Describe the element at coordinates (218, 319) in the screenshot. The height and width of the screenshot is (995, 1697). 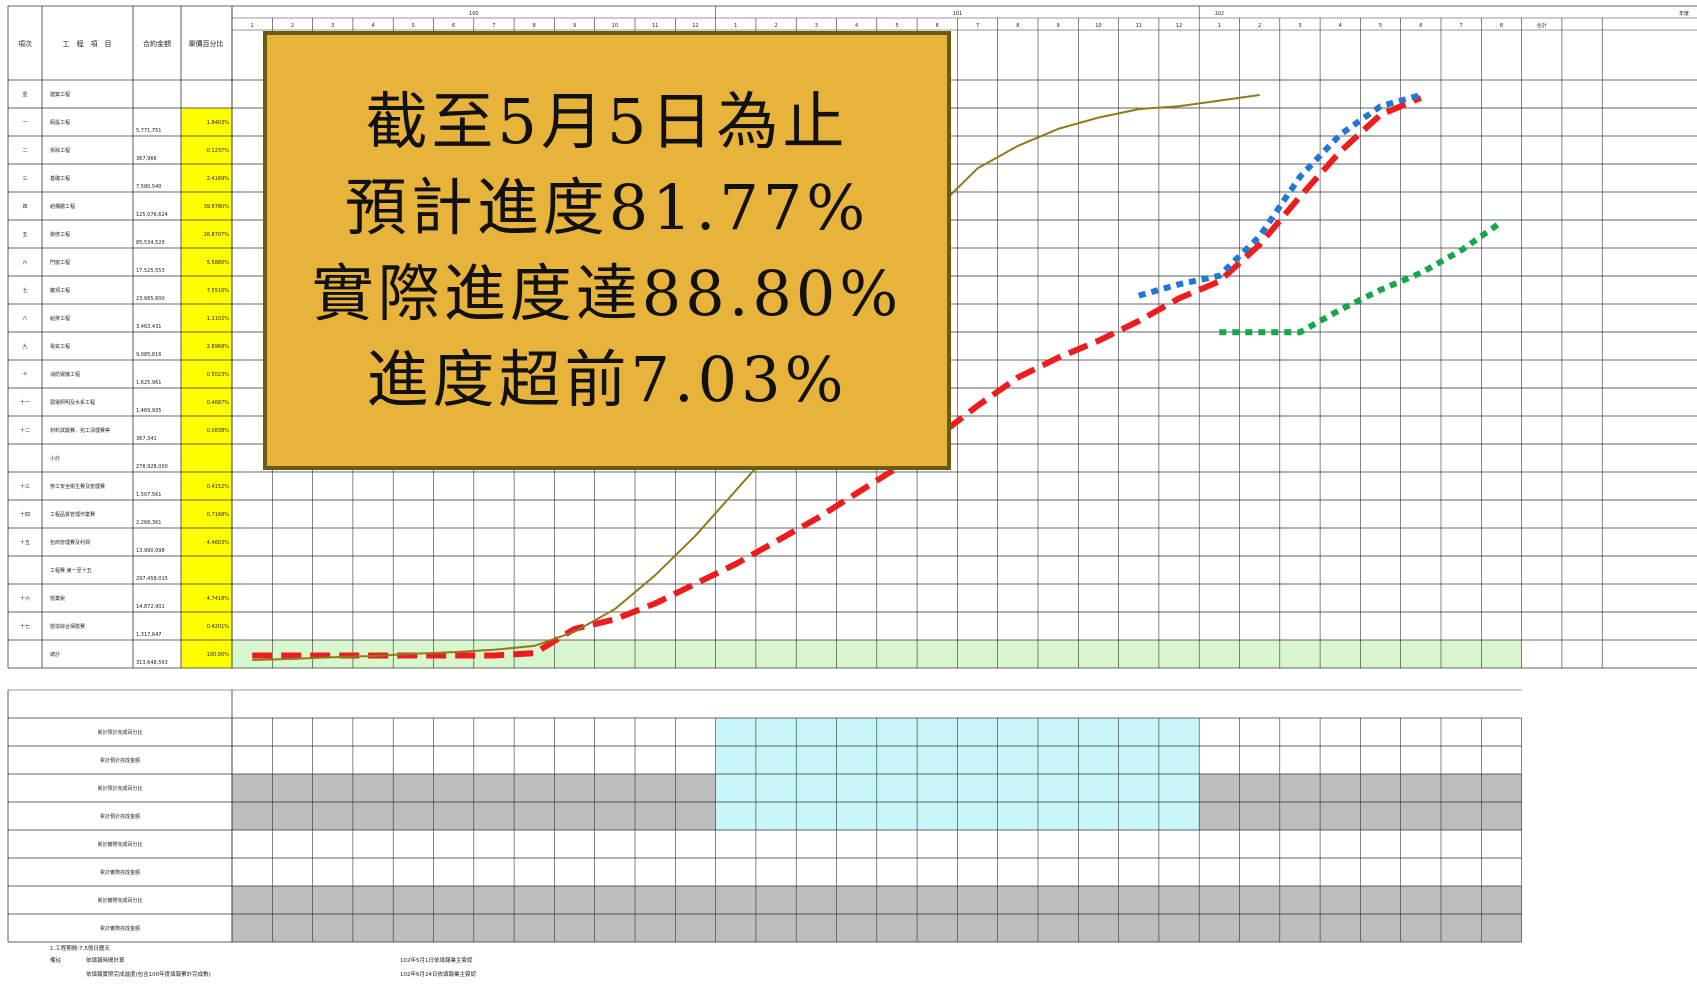
I see `percentage-value: 1.1102%` at that location.